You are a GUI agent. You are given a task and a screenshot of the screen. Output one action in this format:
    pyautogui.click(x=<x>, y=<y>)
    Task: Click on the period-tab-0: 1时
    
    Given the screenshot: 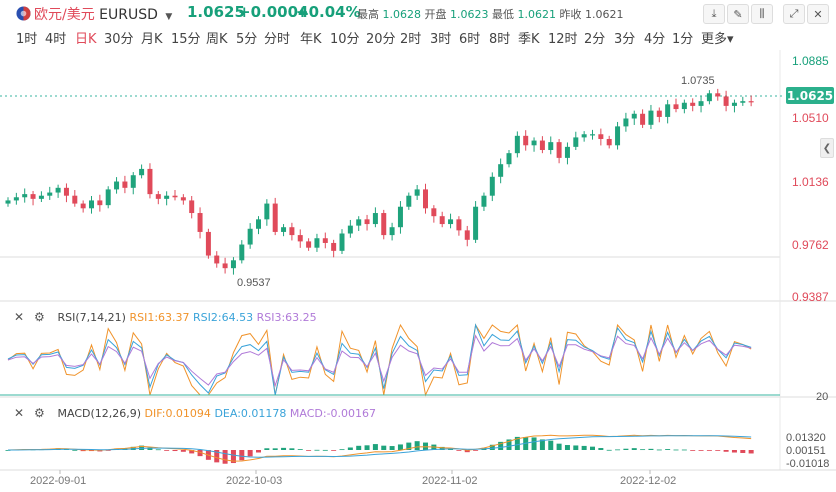 What is the action you would take?
    pyautogui.click(x=27, y=39)
    